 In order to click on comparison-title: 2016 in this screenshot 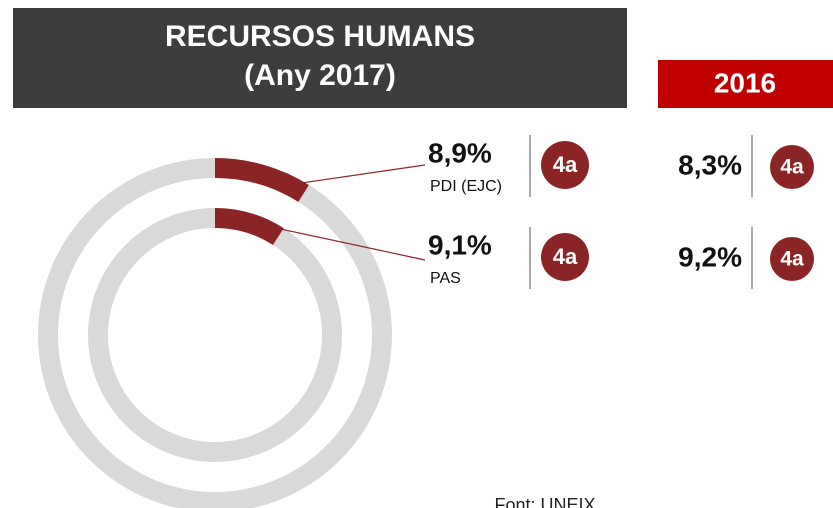, I will do `click(745, 82)`.